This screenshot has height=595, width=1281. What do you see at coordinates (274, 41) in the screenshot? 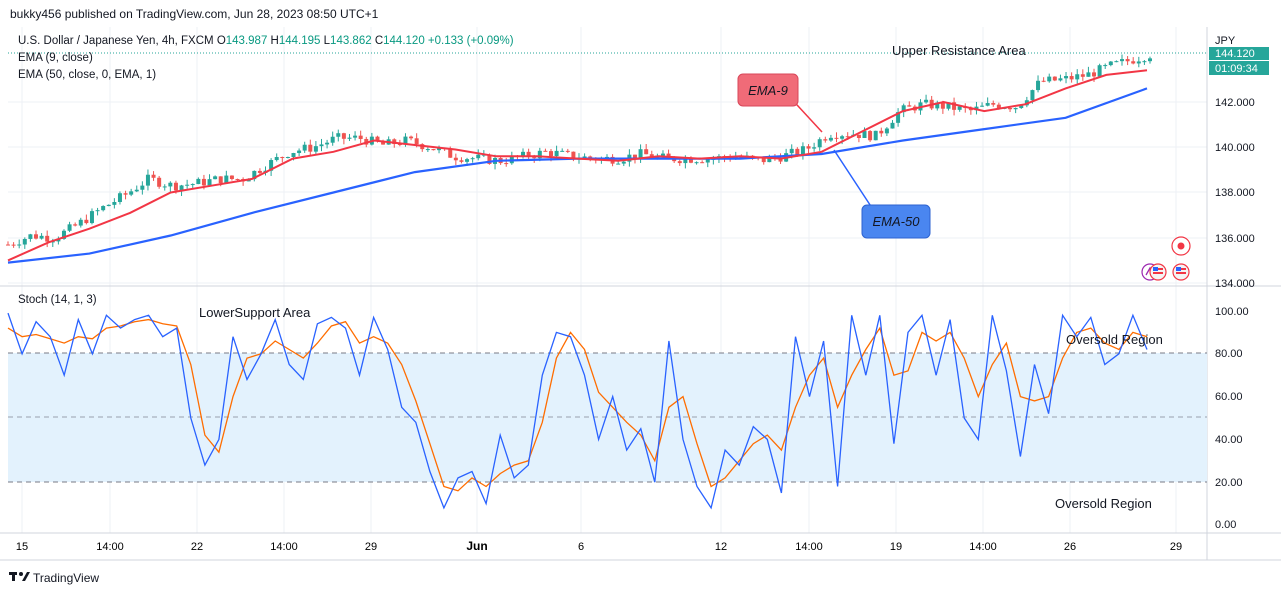
I see `high-label: H` at bounding box center [274, 41].